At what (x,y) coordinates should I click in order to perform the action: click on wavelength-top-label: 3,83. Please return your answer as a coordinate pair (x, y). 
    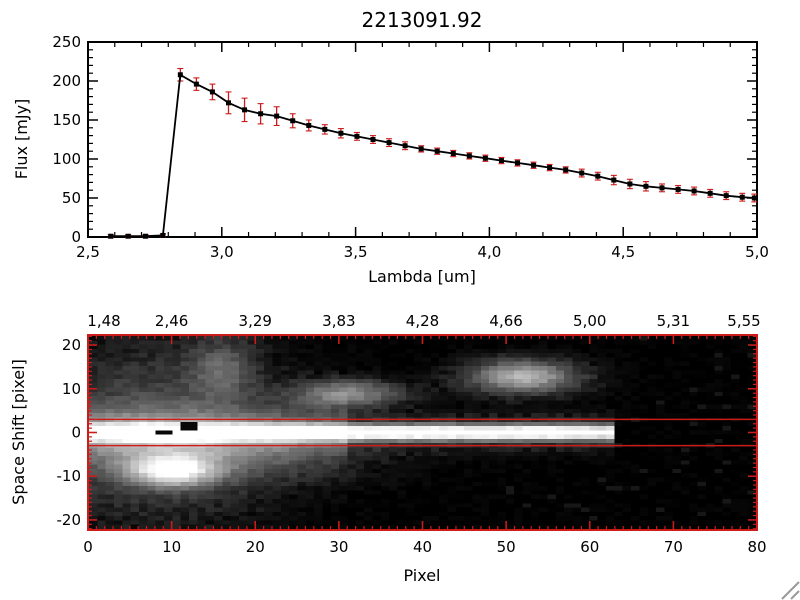
    Looking at the image, I should click on (338, 321).